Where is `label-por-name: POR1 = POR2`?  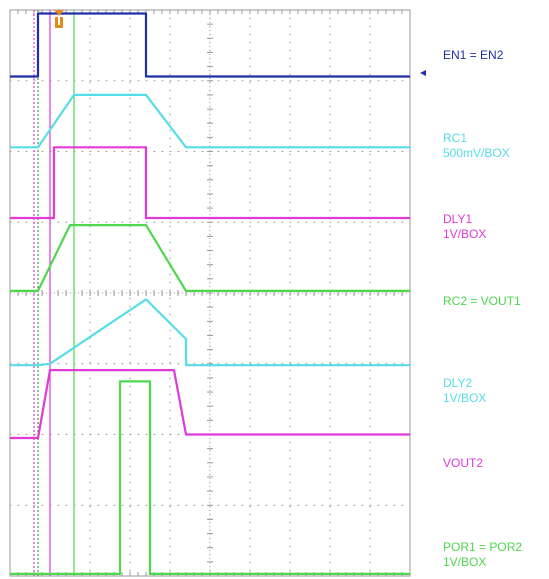 label-por-name: POR1 = POR2 is located at coordinates (483, 547).